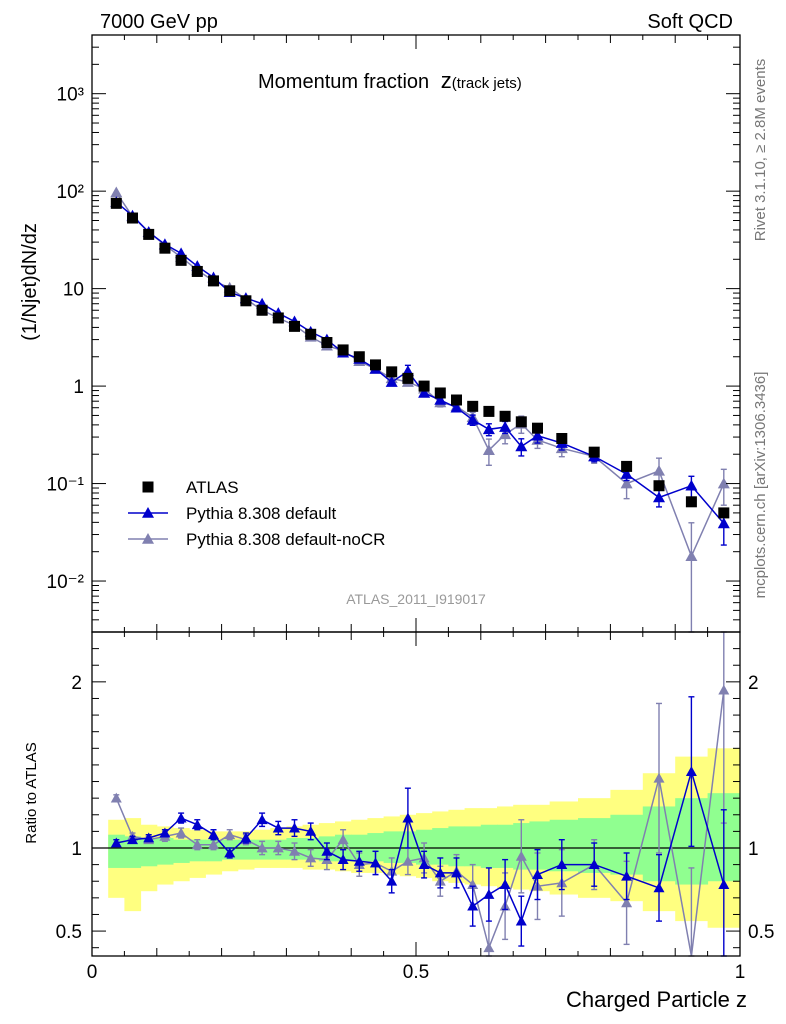  I want to click on x-tick-label: 1, so click(740, 972).